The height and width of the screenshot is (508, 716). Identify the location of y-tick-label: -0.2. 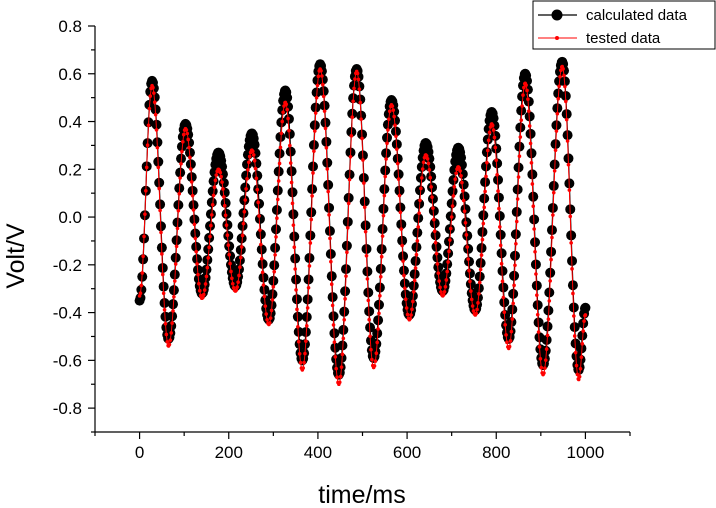
(67, 265).